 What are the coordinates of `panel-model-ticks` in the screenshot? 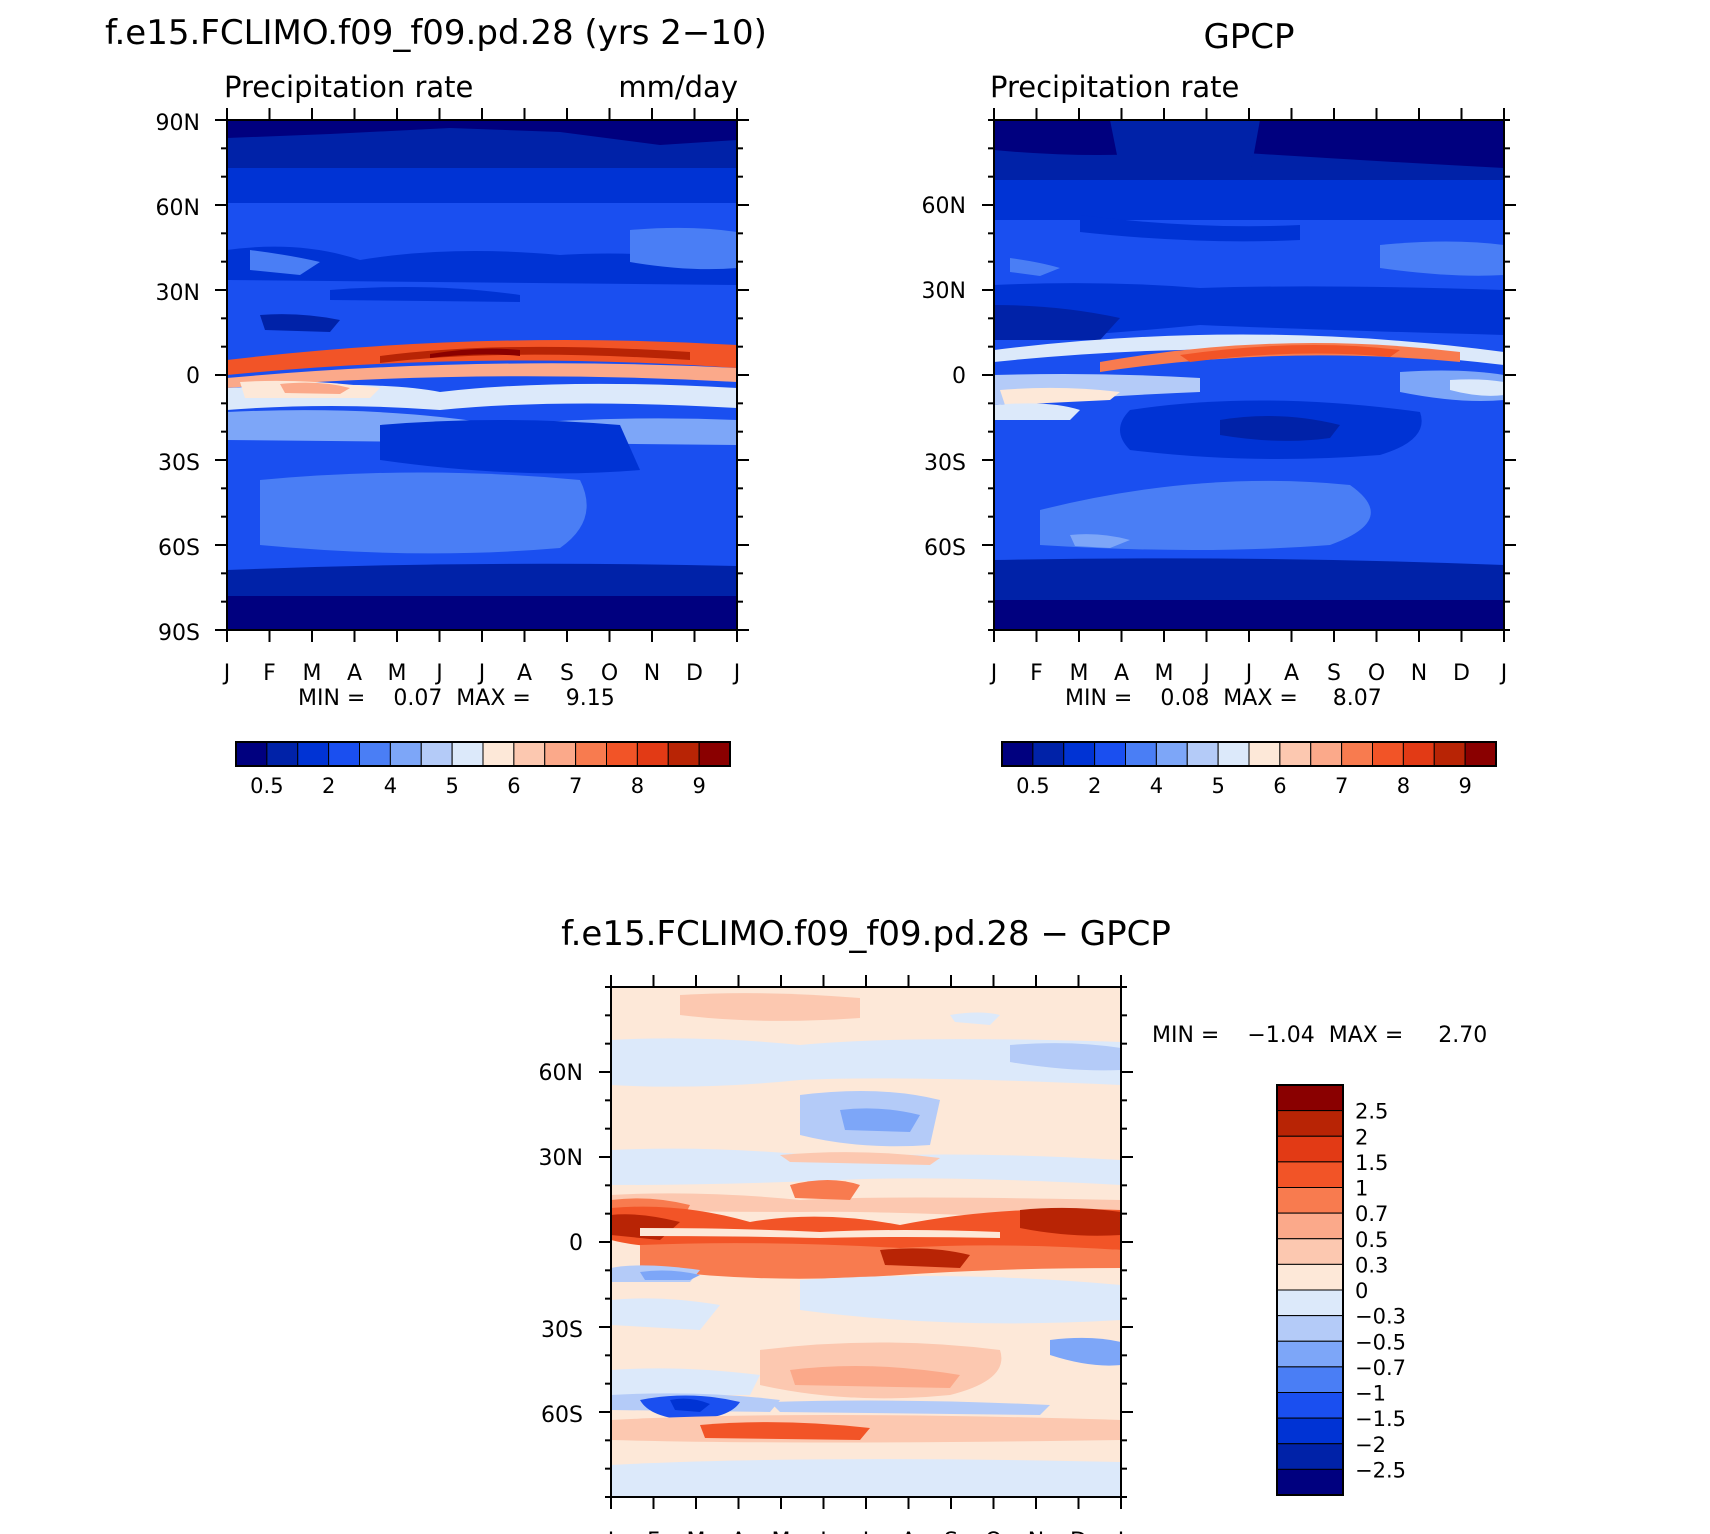 It's located at (482, 375).